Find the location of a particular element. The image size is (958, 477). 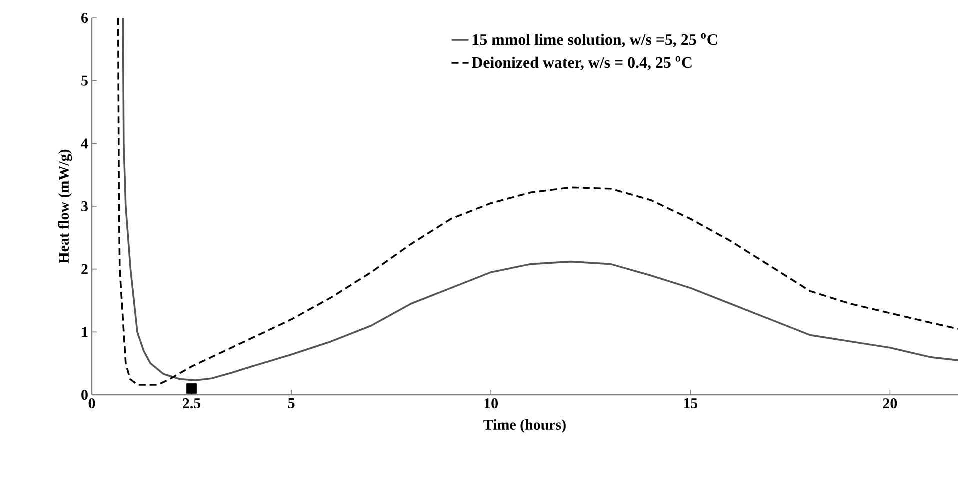

x-tick-label: 10 is located at coordinates (491, 403).